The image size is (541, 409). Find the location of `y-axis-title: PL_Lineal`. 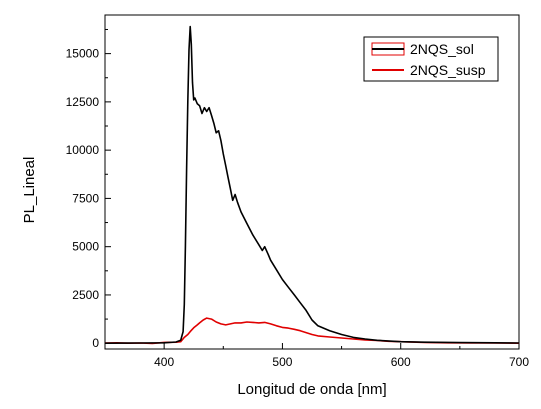

y-axis-title: PL_Lineal is located at coordinates (29, 190).